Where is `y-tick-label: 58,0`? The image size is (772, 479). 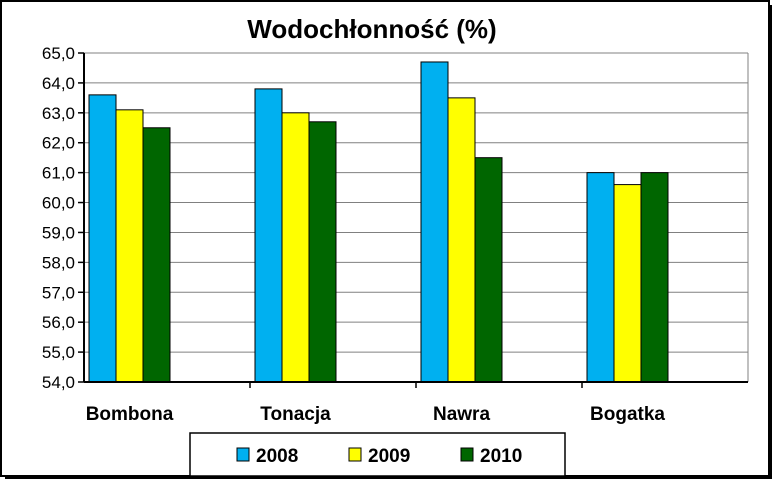
y-tick-label: 58,0 is located at coordinates (58, 262).